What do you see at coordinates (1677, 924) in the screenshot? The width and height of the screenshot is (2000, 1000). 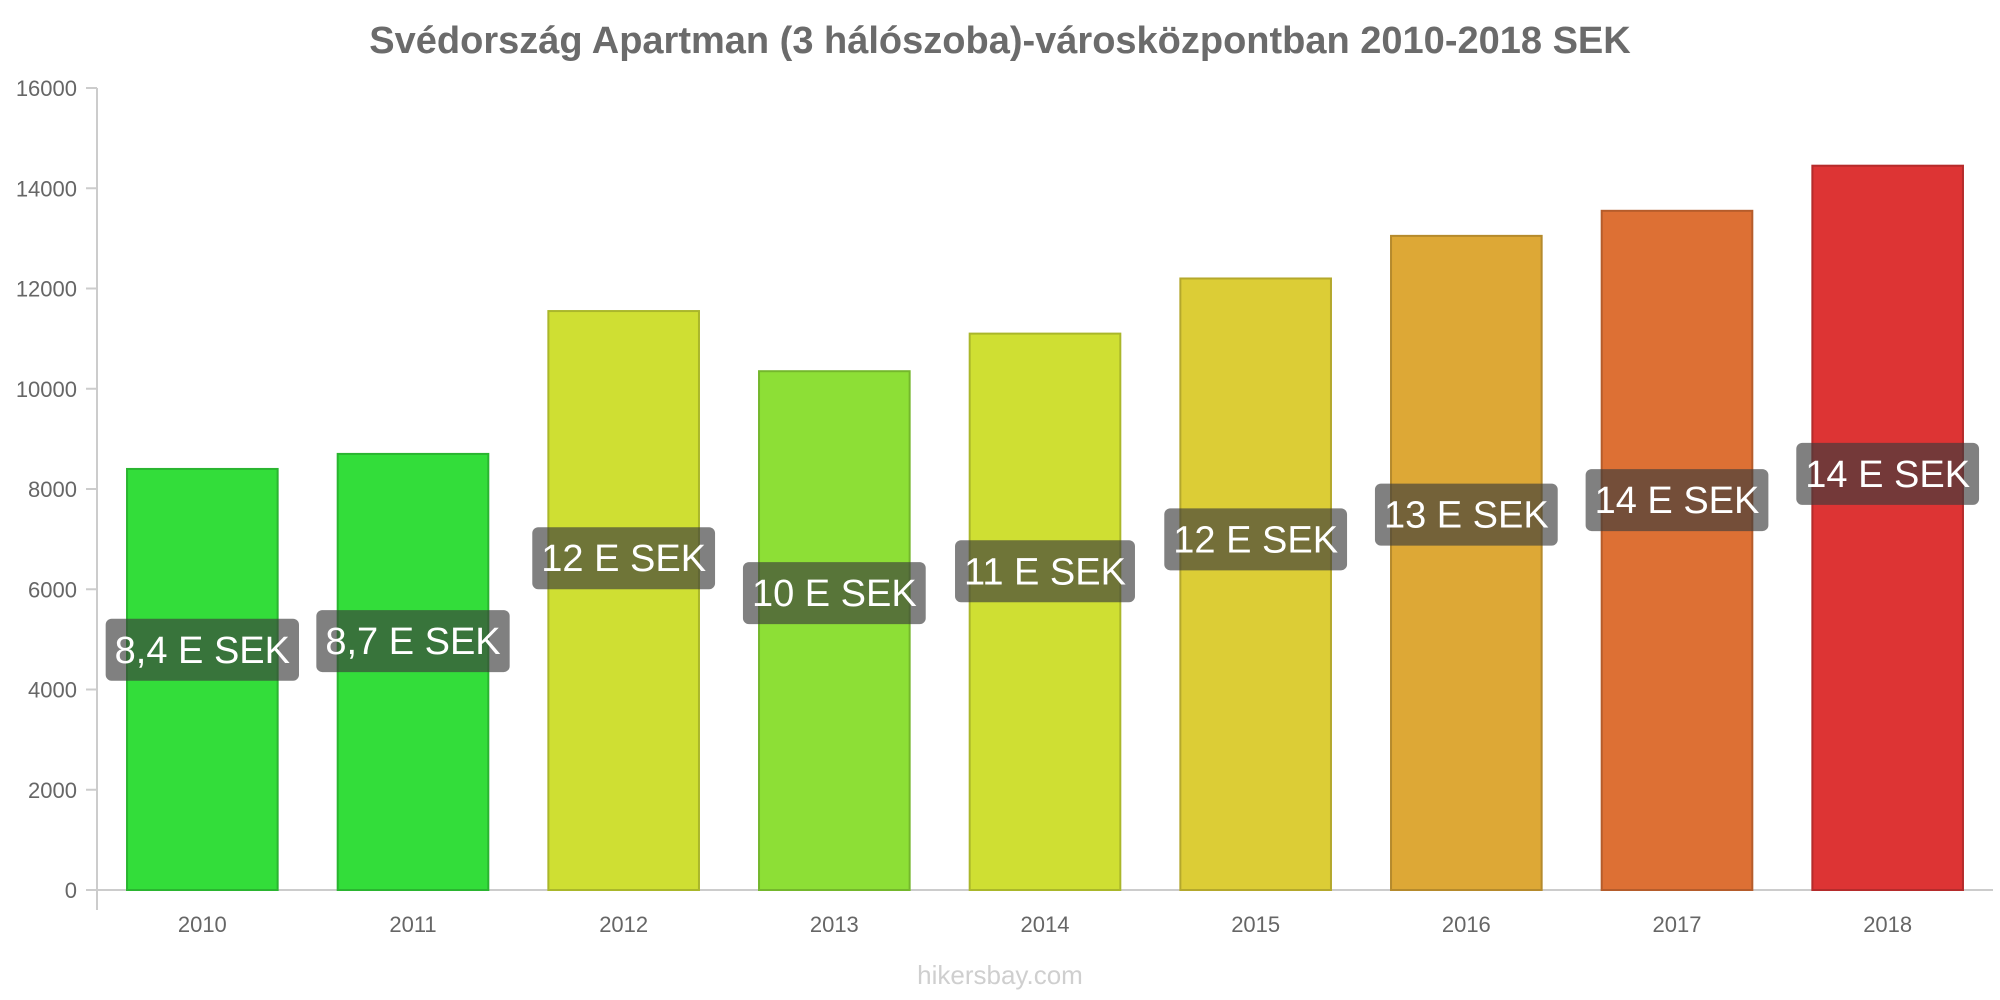 I see `x-tick-label: 2017` at bounding box center [1677, 924].